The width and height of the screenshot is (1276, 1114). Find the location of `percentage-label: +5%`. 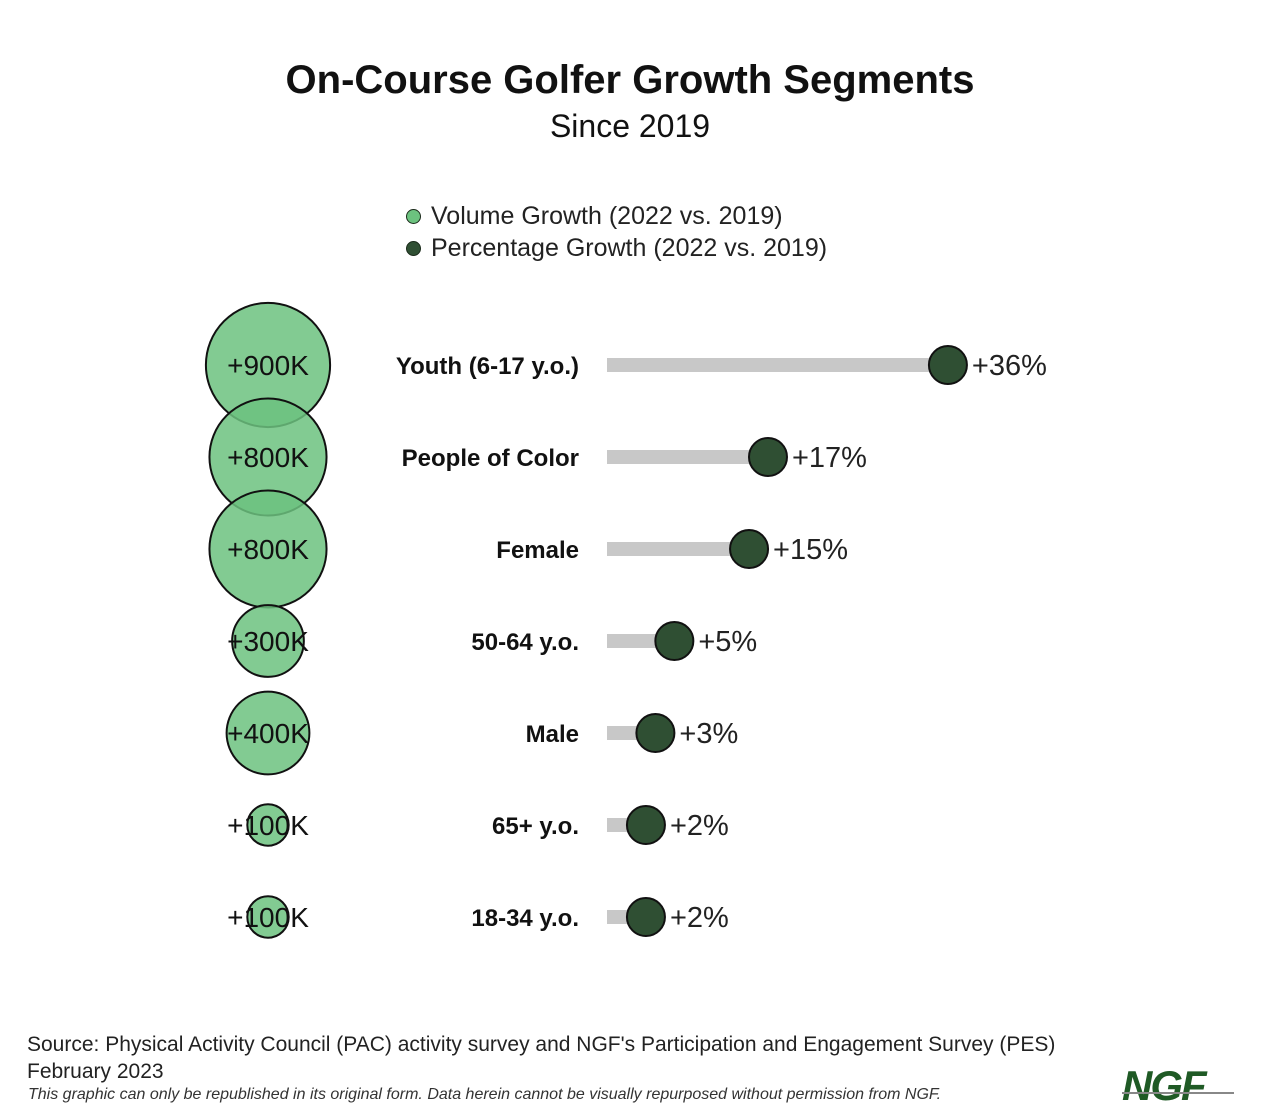

percentage-label: +5% is located at coordinates (727, 642).